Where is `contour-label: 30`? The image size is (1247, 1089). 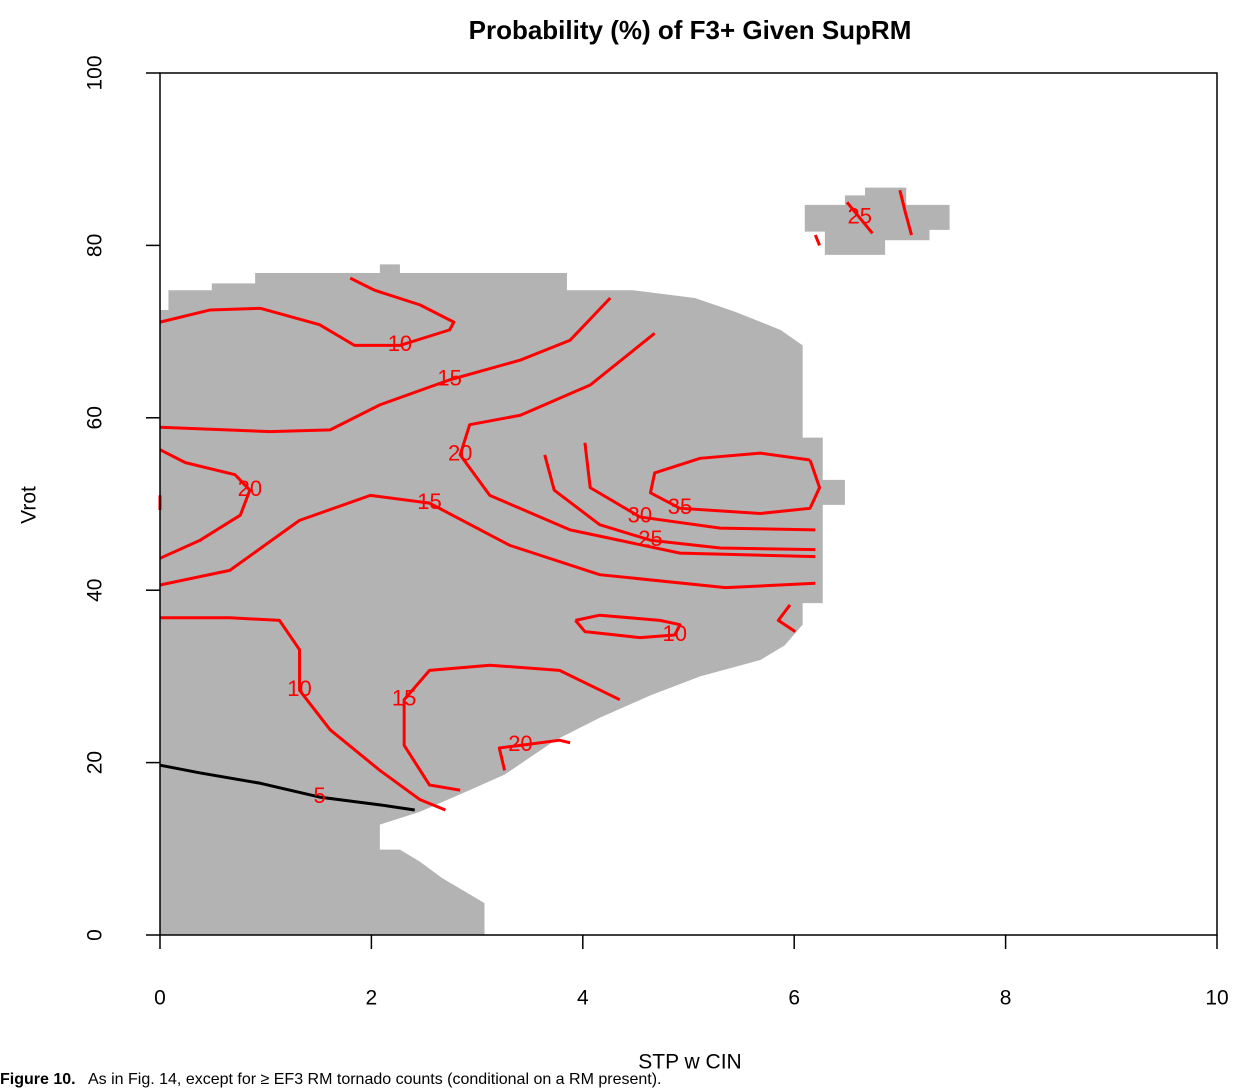 contour-label: 30 is located at coordinates (640, 515).